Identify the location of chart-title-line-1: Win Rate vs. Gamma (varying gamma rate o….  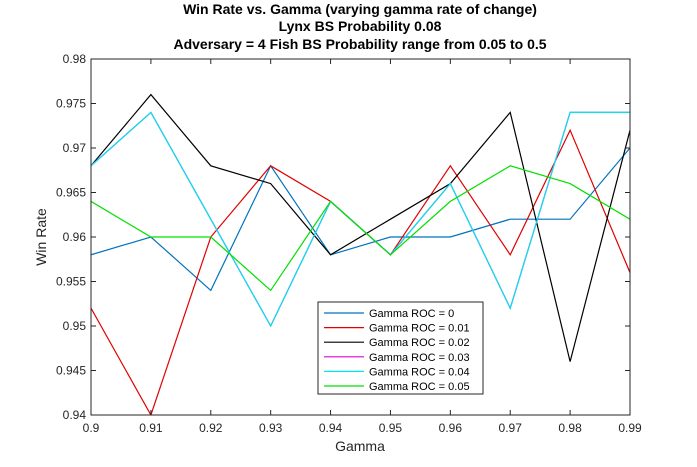
(360, 9).